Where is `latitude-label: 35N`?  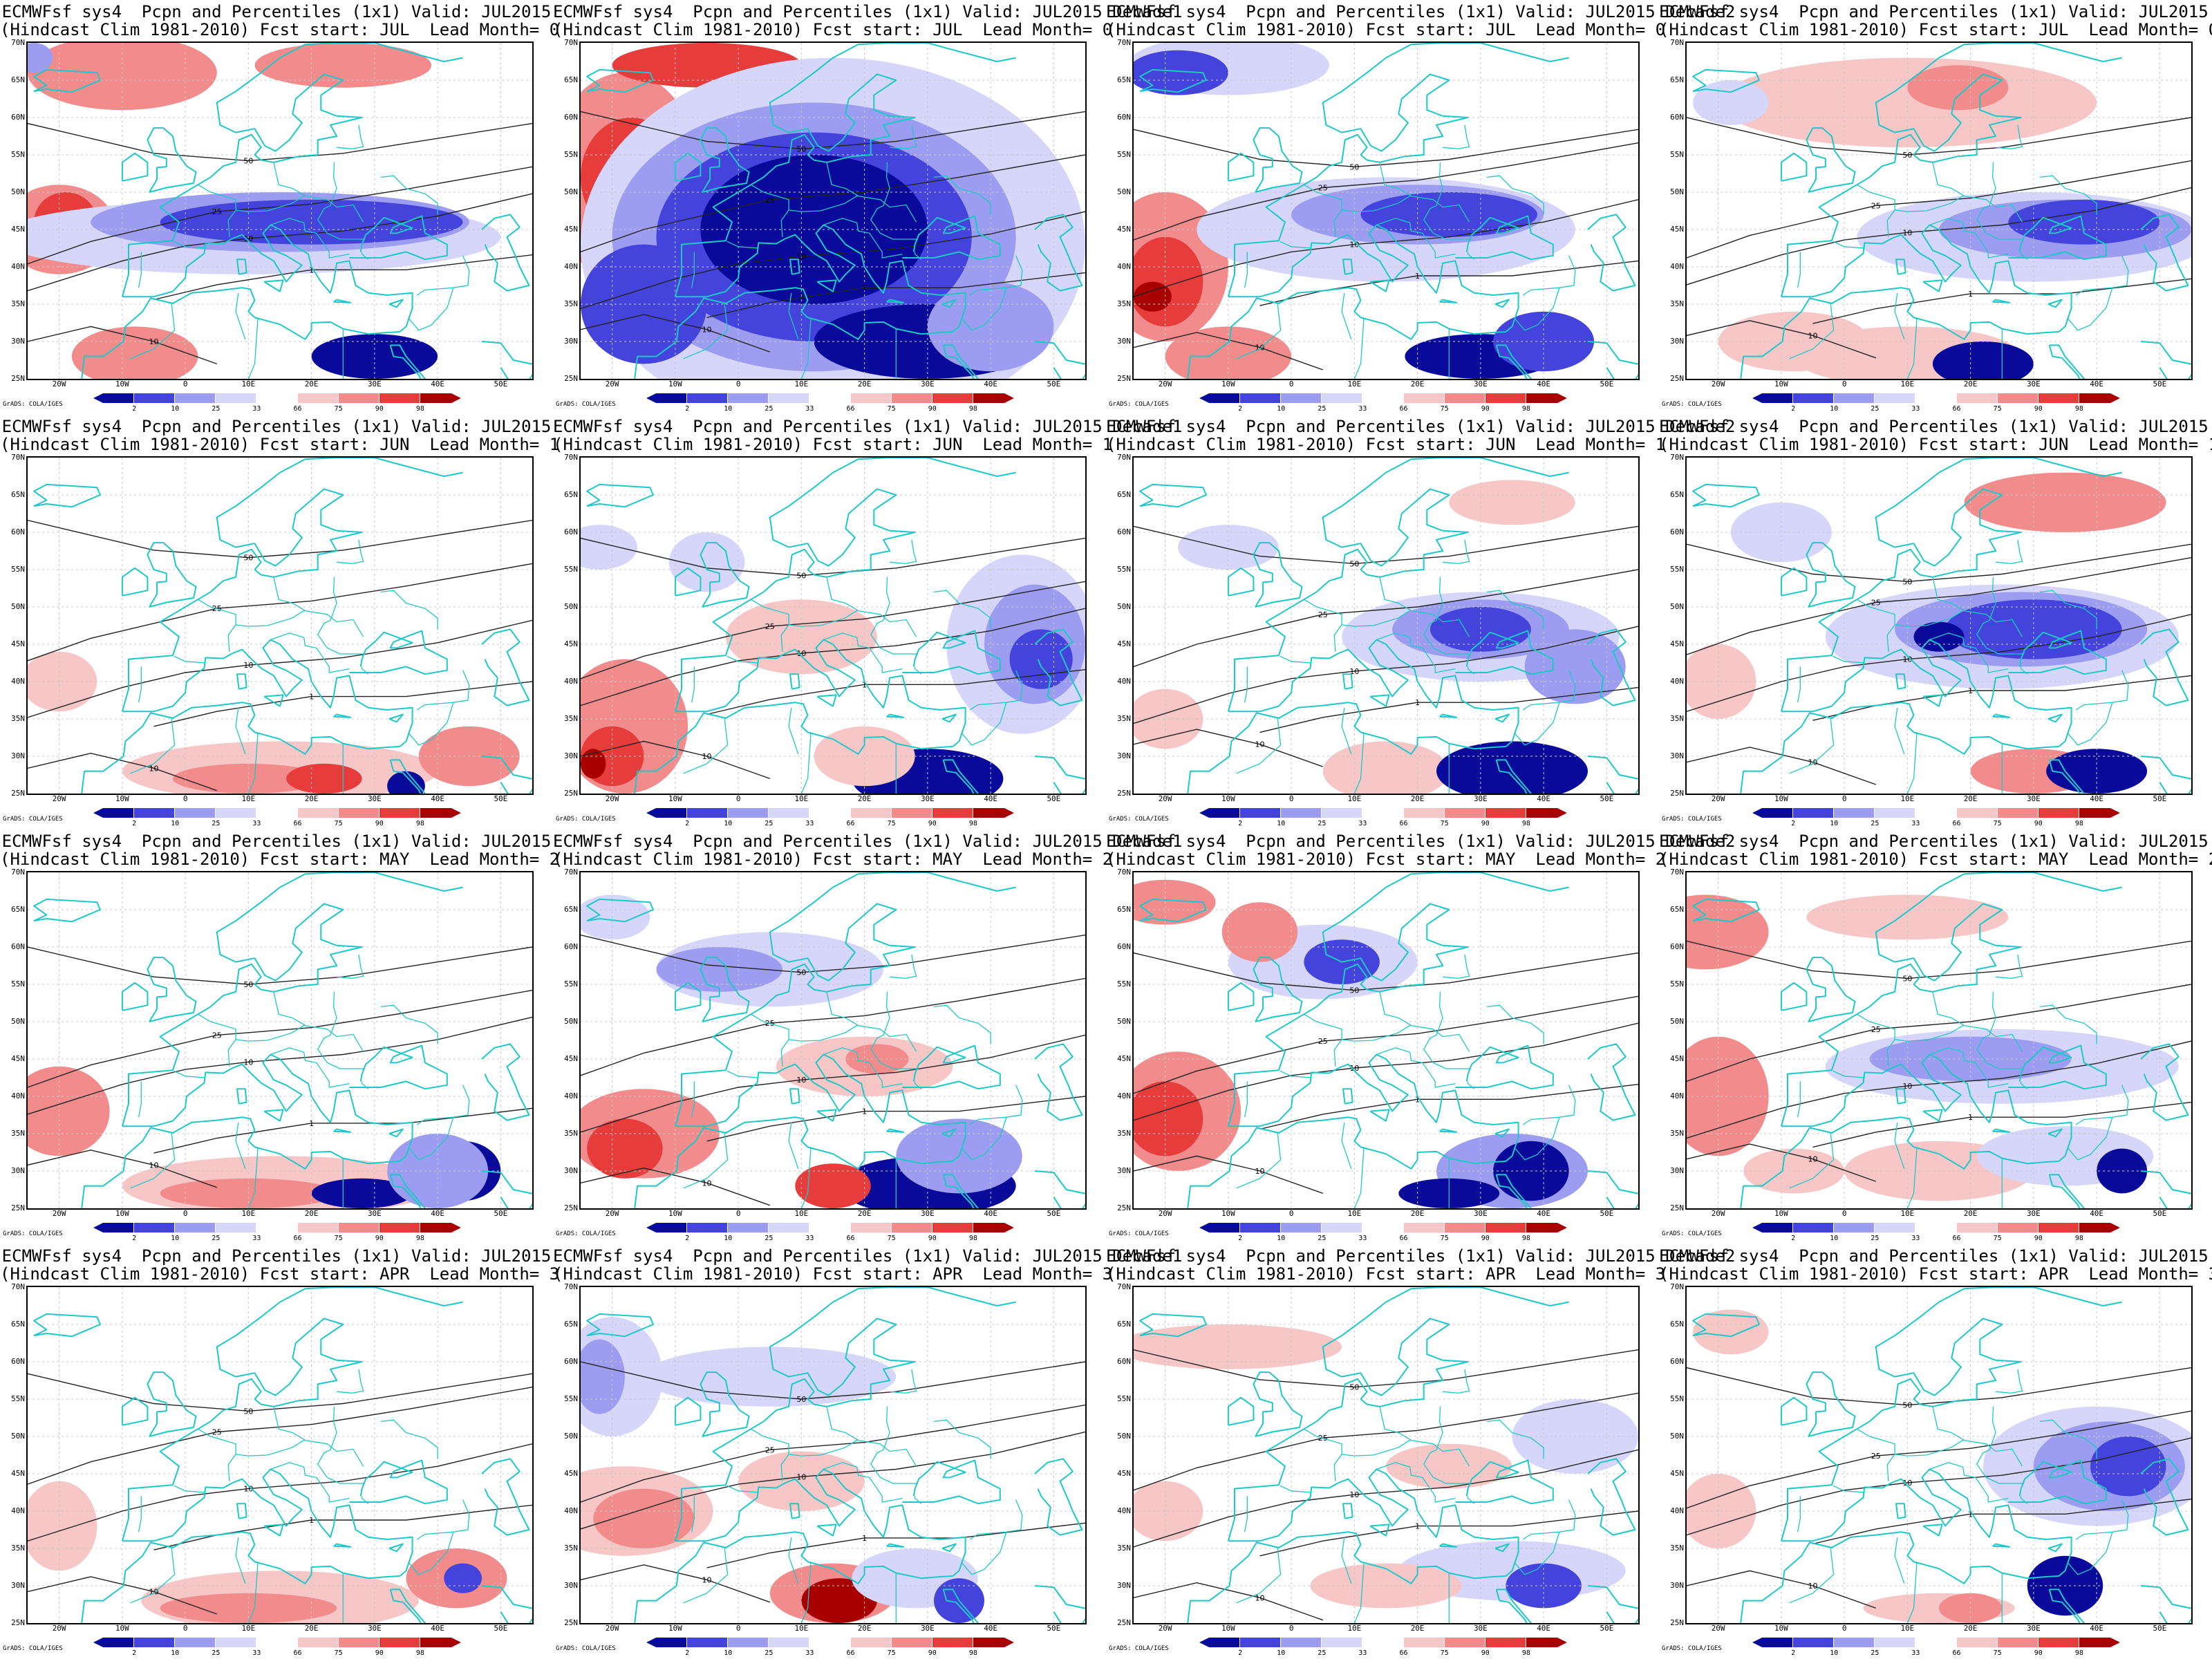
latitude-label: 35N is located at coordinates (1677, 1549).